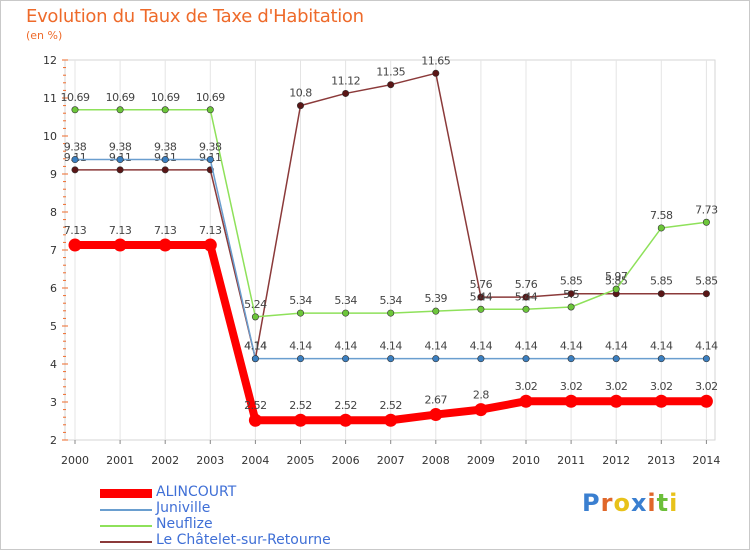 The height and width of the screenshot is (550, 750). Describe the element at coordinates (481, 395) in the screenshot. I see `data-label: 2.8` at that location.